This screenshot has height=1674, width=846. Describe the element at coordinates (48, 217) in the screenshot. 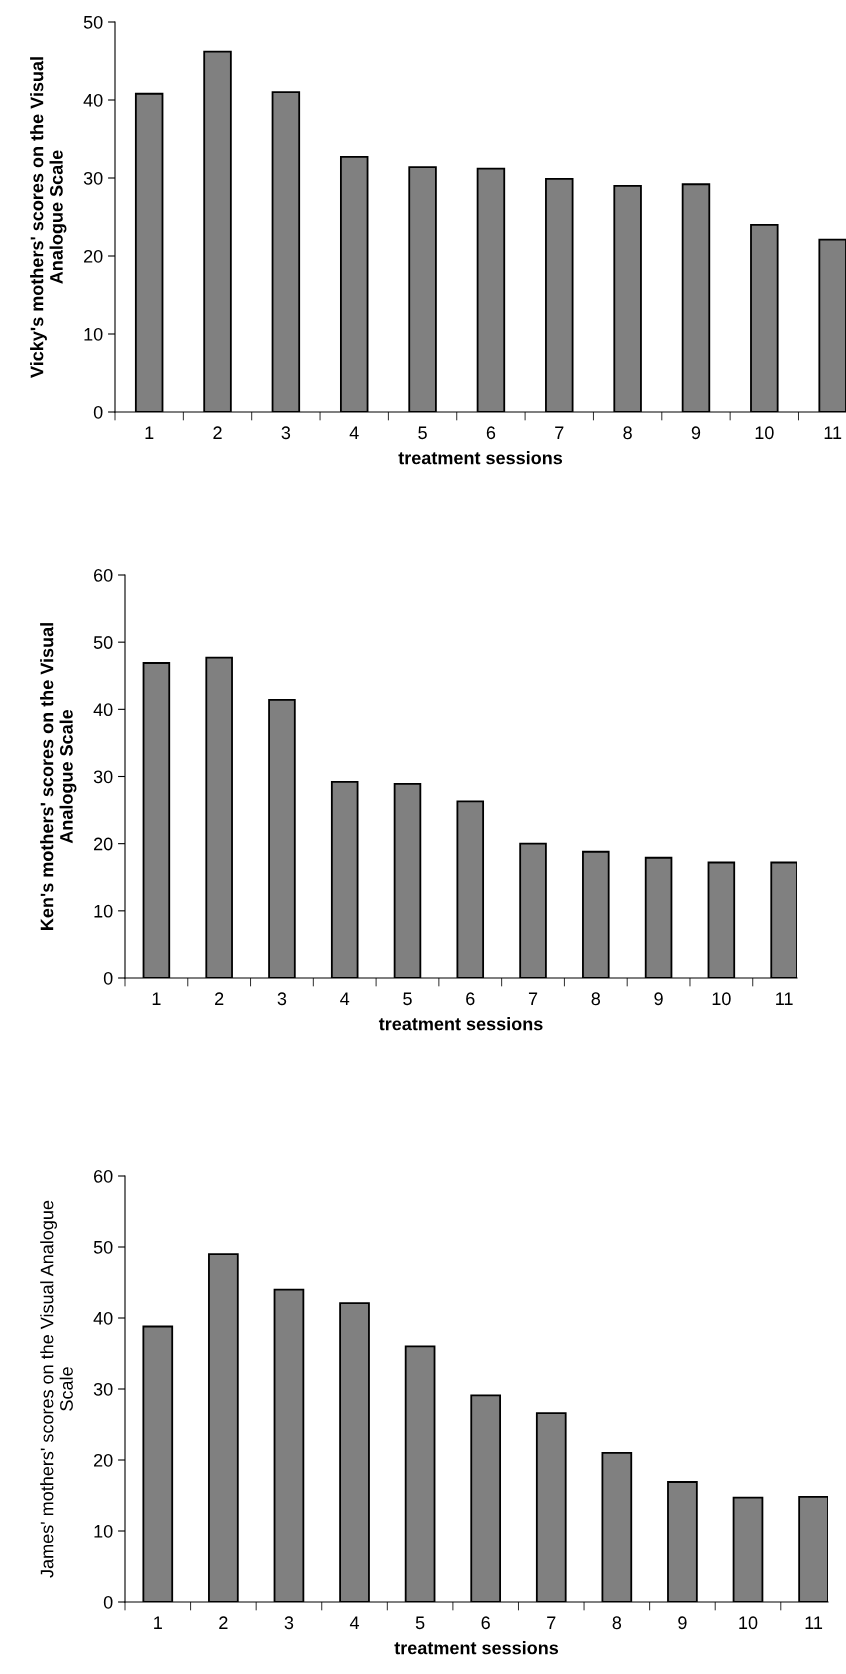

I see `y-axis-title: Vicky's mothers' scores on the Visual Analogue Scale` at that location.